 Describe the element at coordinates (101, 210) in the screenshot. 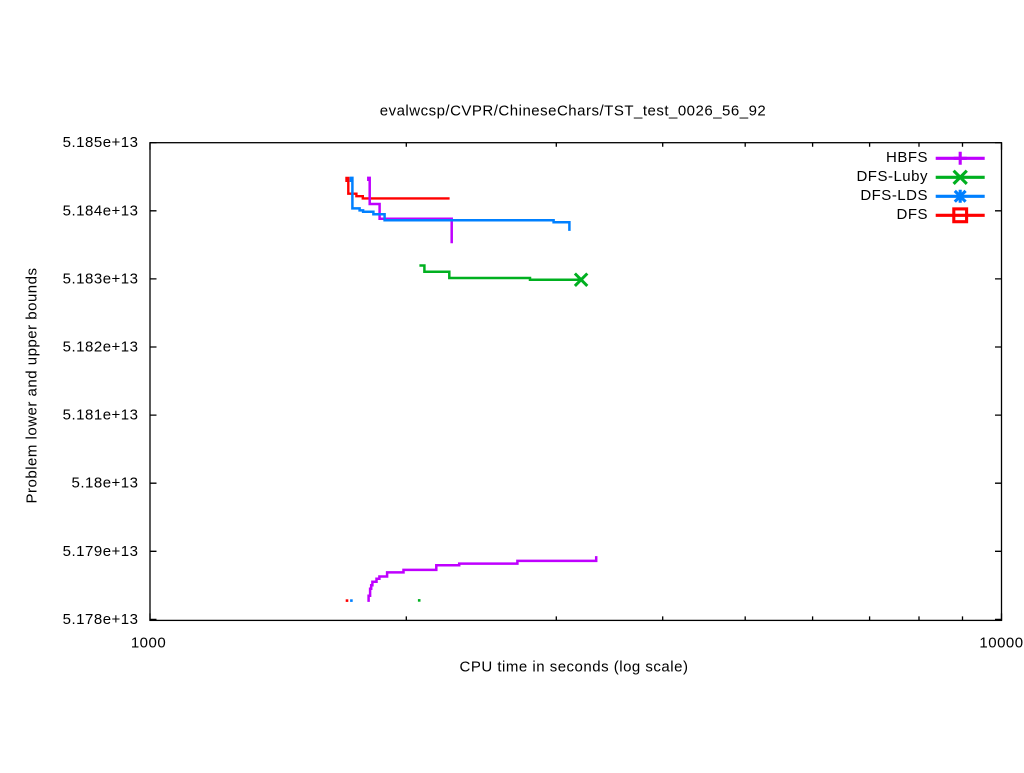

I see `svg-text: 5.184e+13` at that location.